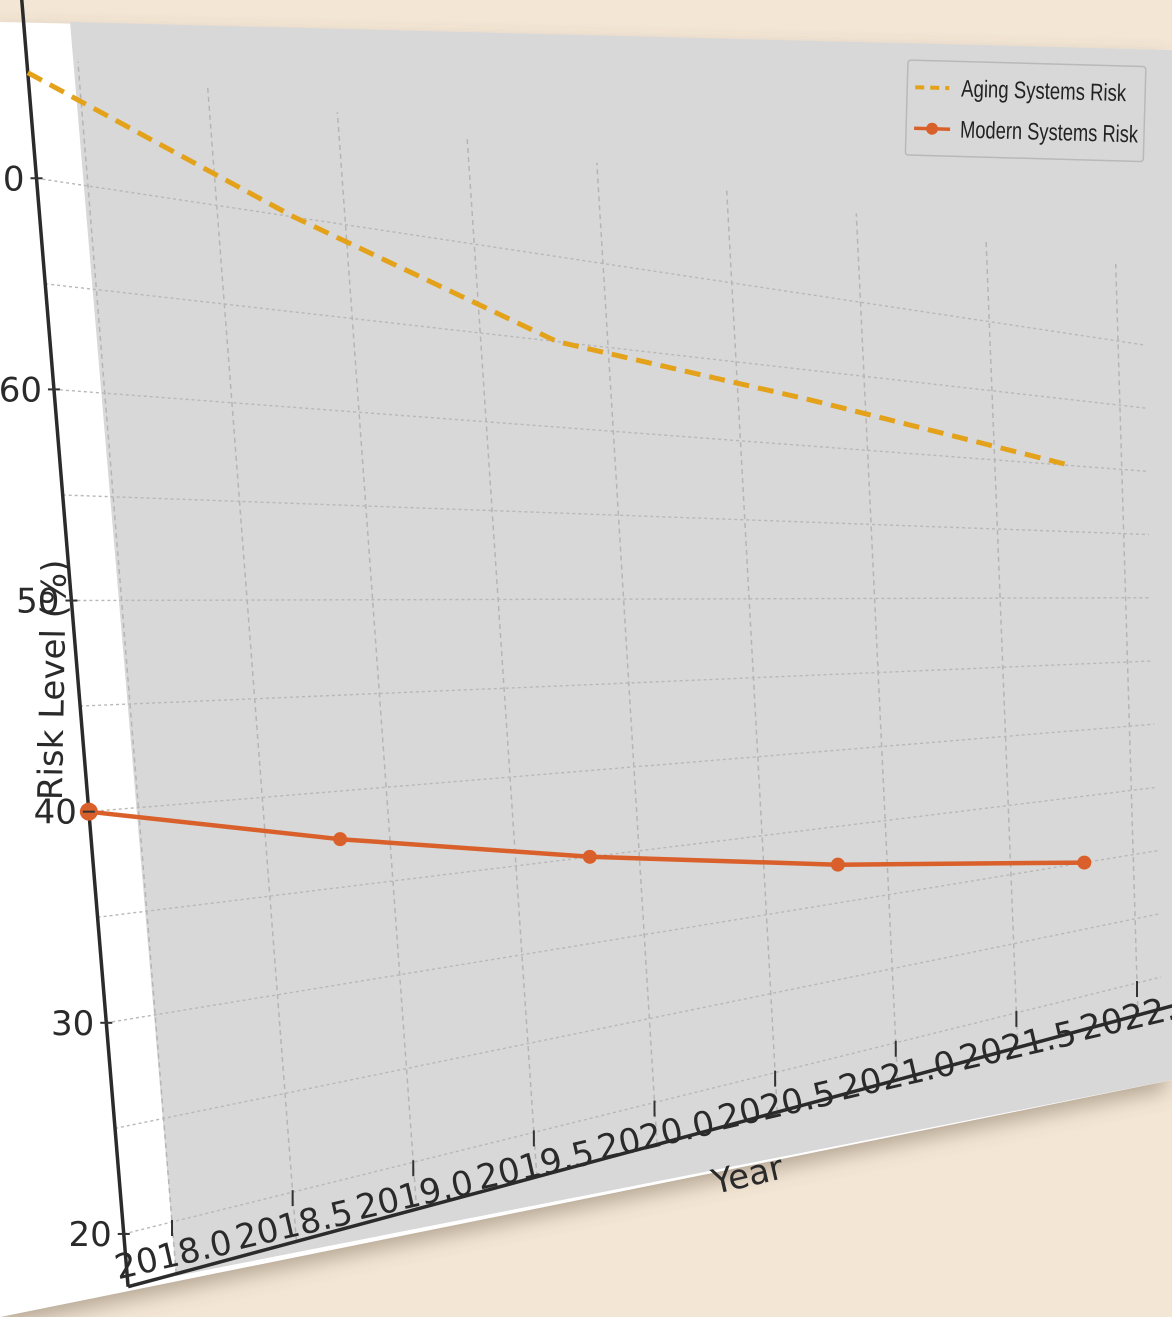 This screenshot has height=1317, width=1172. Describe the element at coordinates (12, 179) in the screenshot. I see `y-tick-label: 70` at that location.